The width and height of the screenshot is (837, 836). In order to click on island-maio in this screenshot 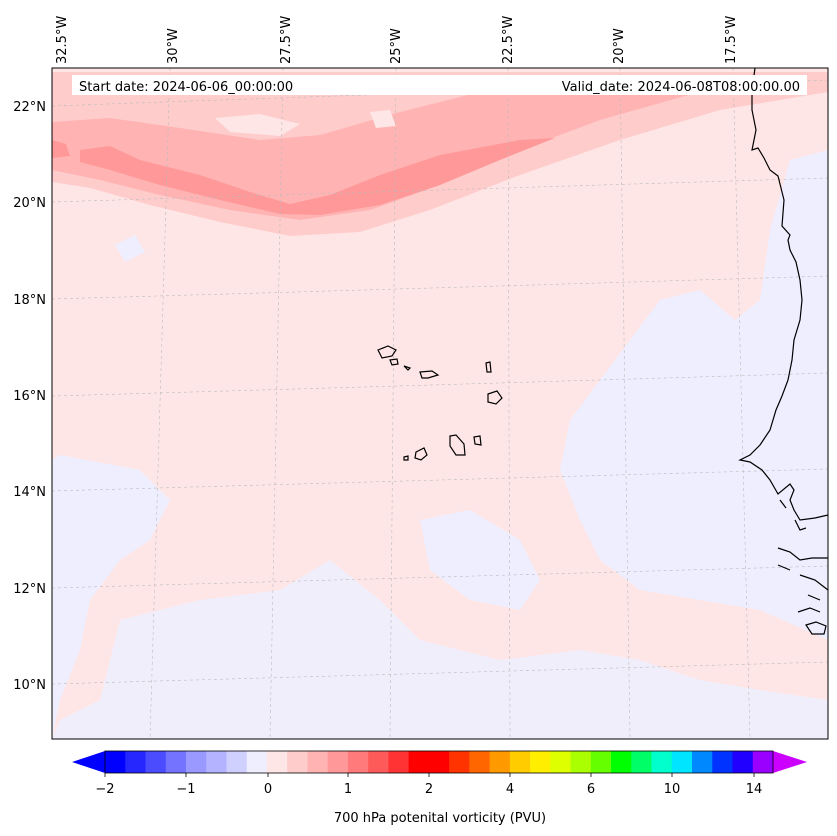, I will do `click(477, 440)`.